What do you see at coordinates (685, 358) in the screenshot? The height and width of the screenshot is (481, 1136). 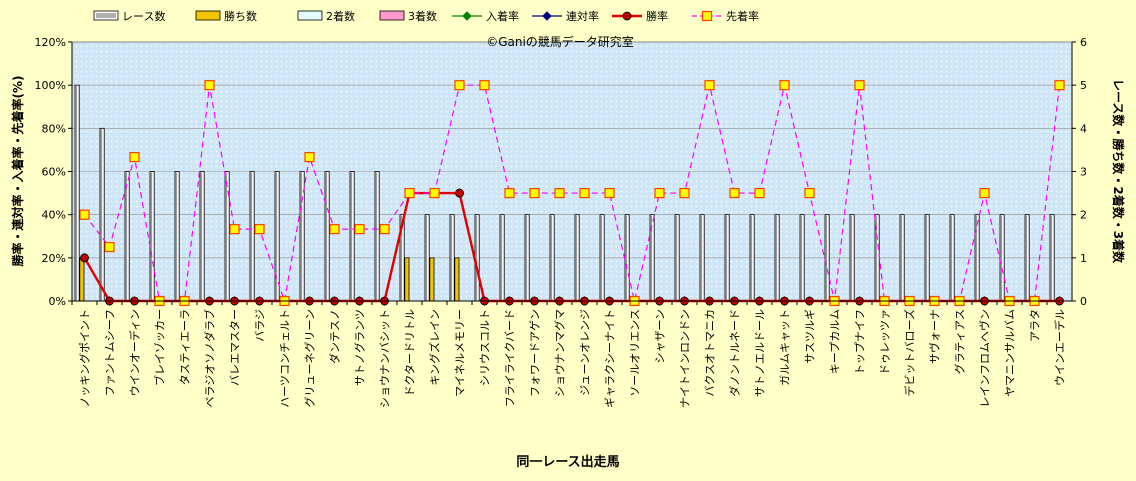 I see `x-tick-label: ナイトインロンドン` at bounding box center [685, 358].